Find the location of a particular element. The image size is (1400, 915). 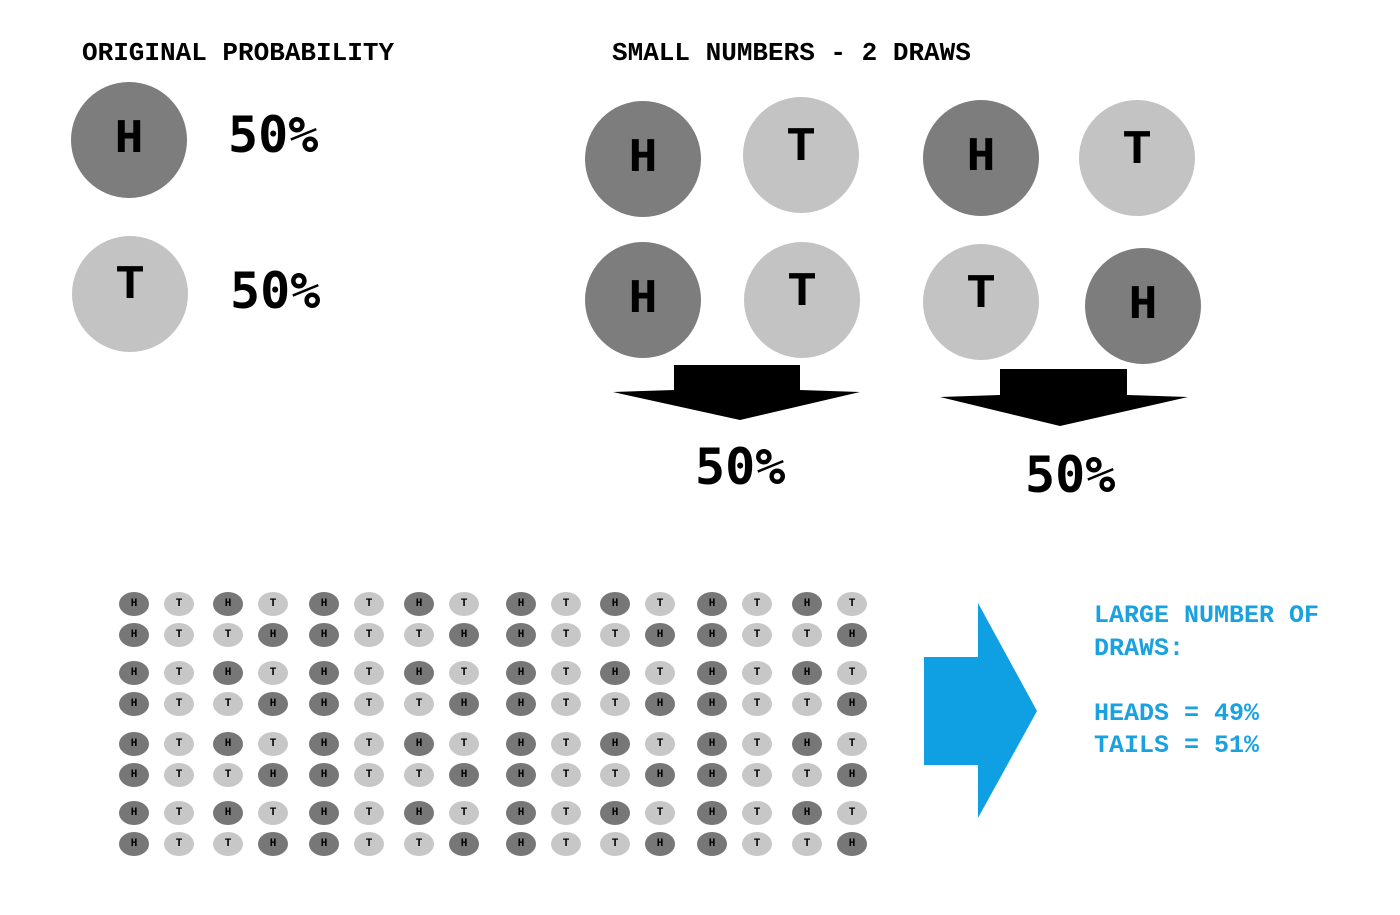

coin-face-label: T is located at coordinates (801, 148).